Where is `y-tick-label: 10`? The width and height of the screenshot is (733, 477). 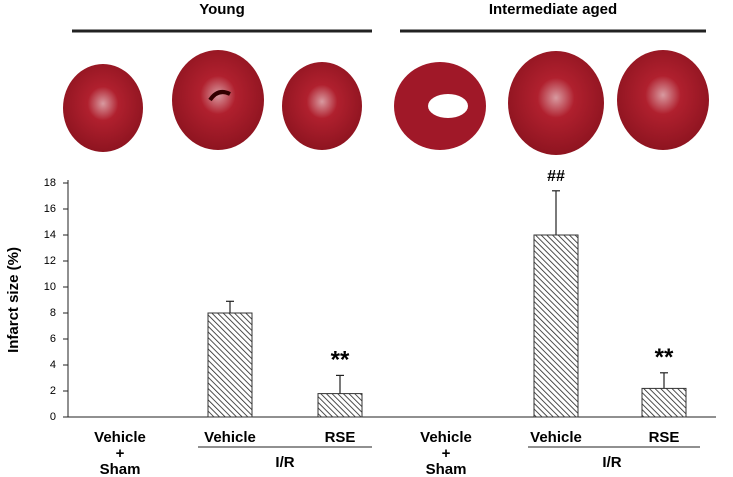 y-tick-label: 10 is located at coordinates (50, 287).